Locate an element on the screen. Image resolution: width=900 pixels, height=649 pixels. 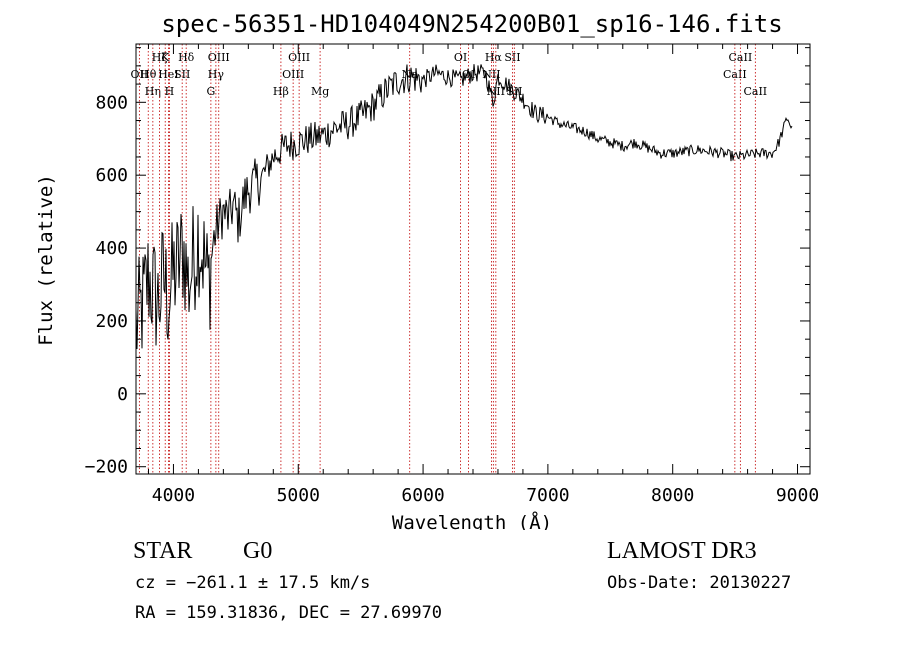
object-subclass: G0 is located at coordinates (258, 551).